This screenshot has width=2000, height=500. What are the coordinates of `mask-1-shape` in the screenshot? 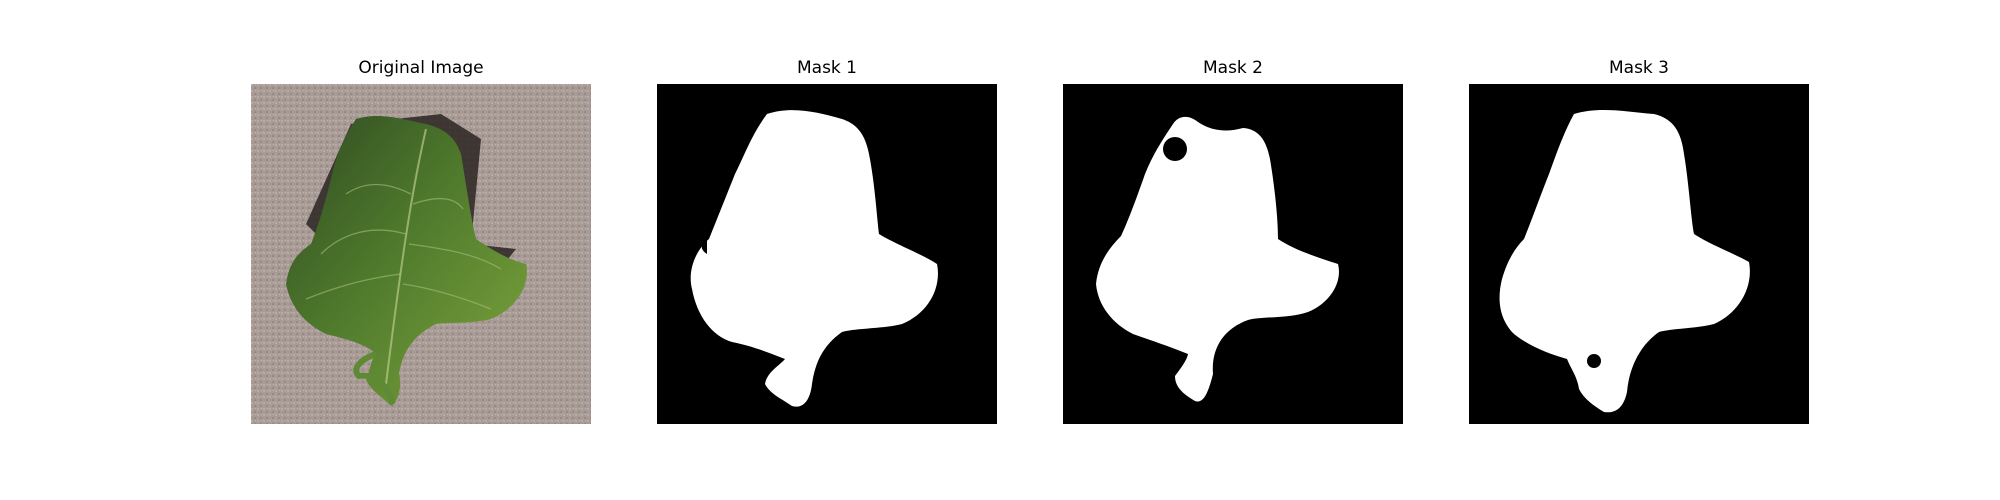 It's located at (827, 254).